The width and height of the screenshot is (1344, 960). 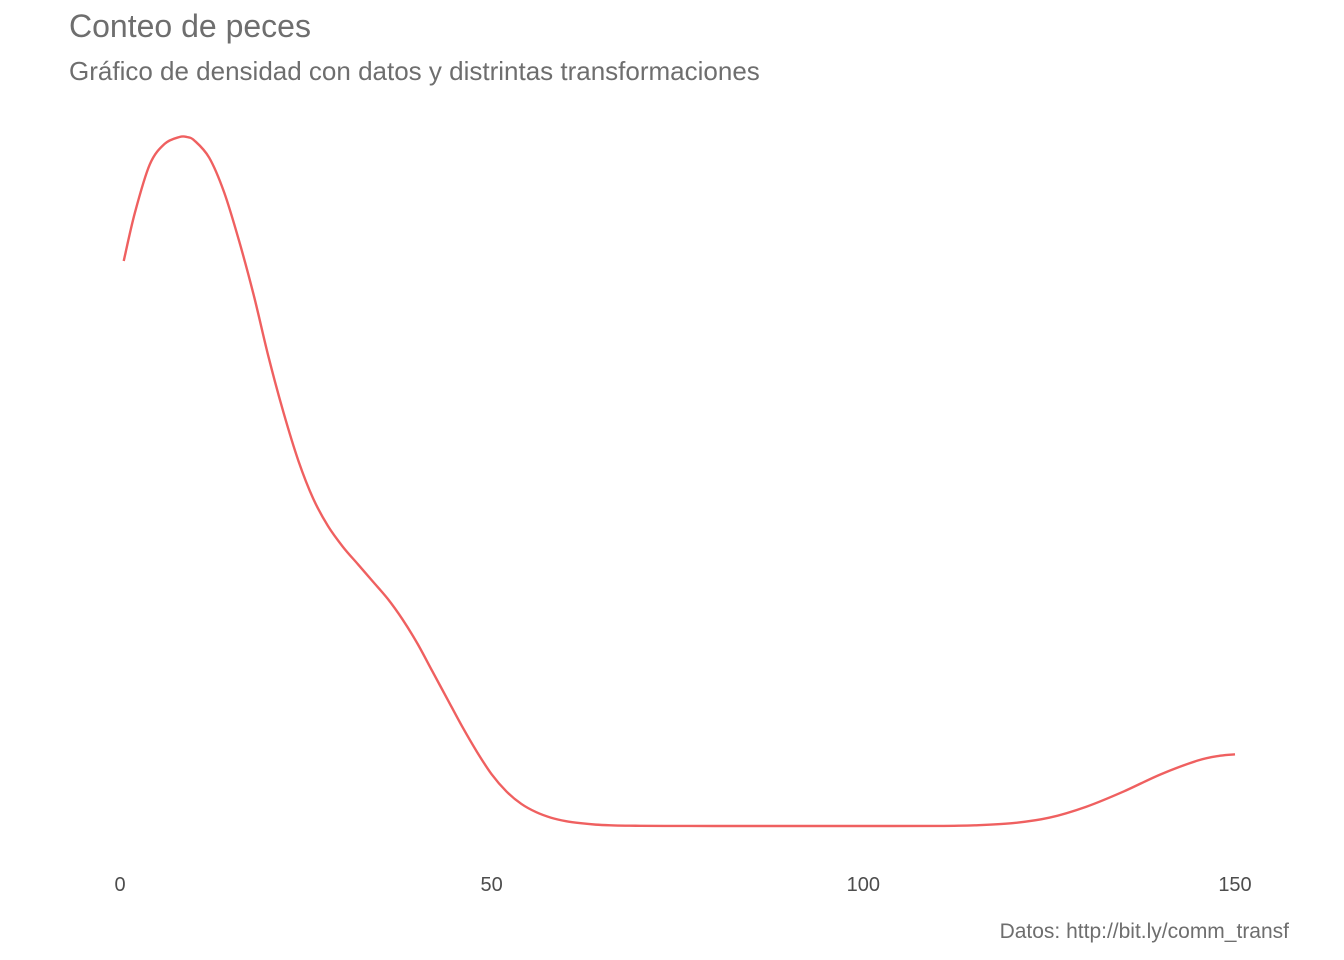 What do you see at coordinates (190, 26) in the screenshot?
I see `chart-title: Conteo de peces` at bounding box center [190, 26].